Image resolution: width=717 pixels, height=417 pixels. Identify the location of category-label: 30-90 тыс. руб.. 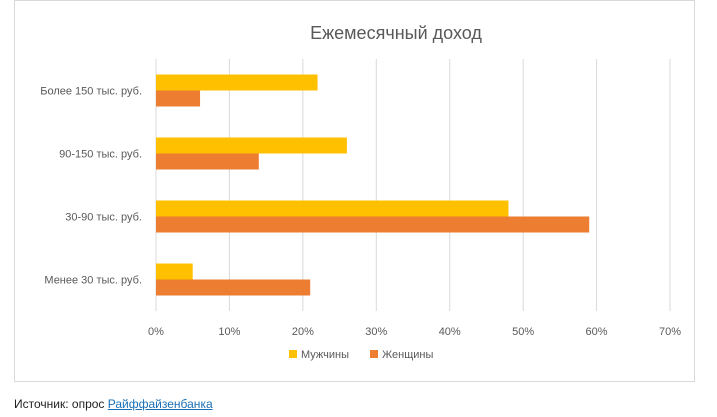
(103, 218).